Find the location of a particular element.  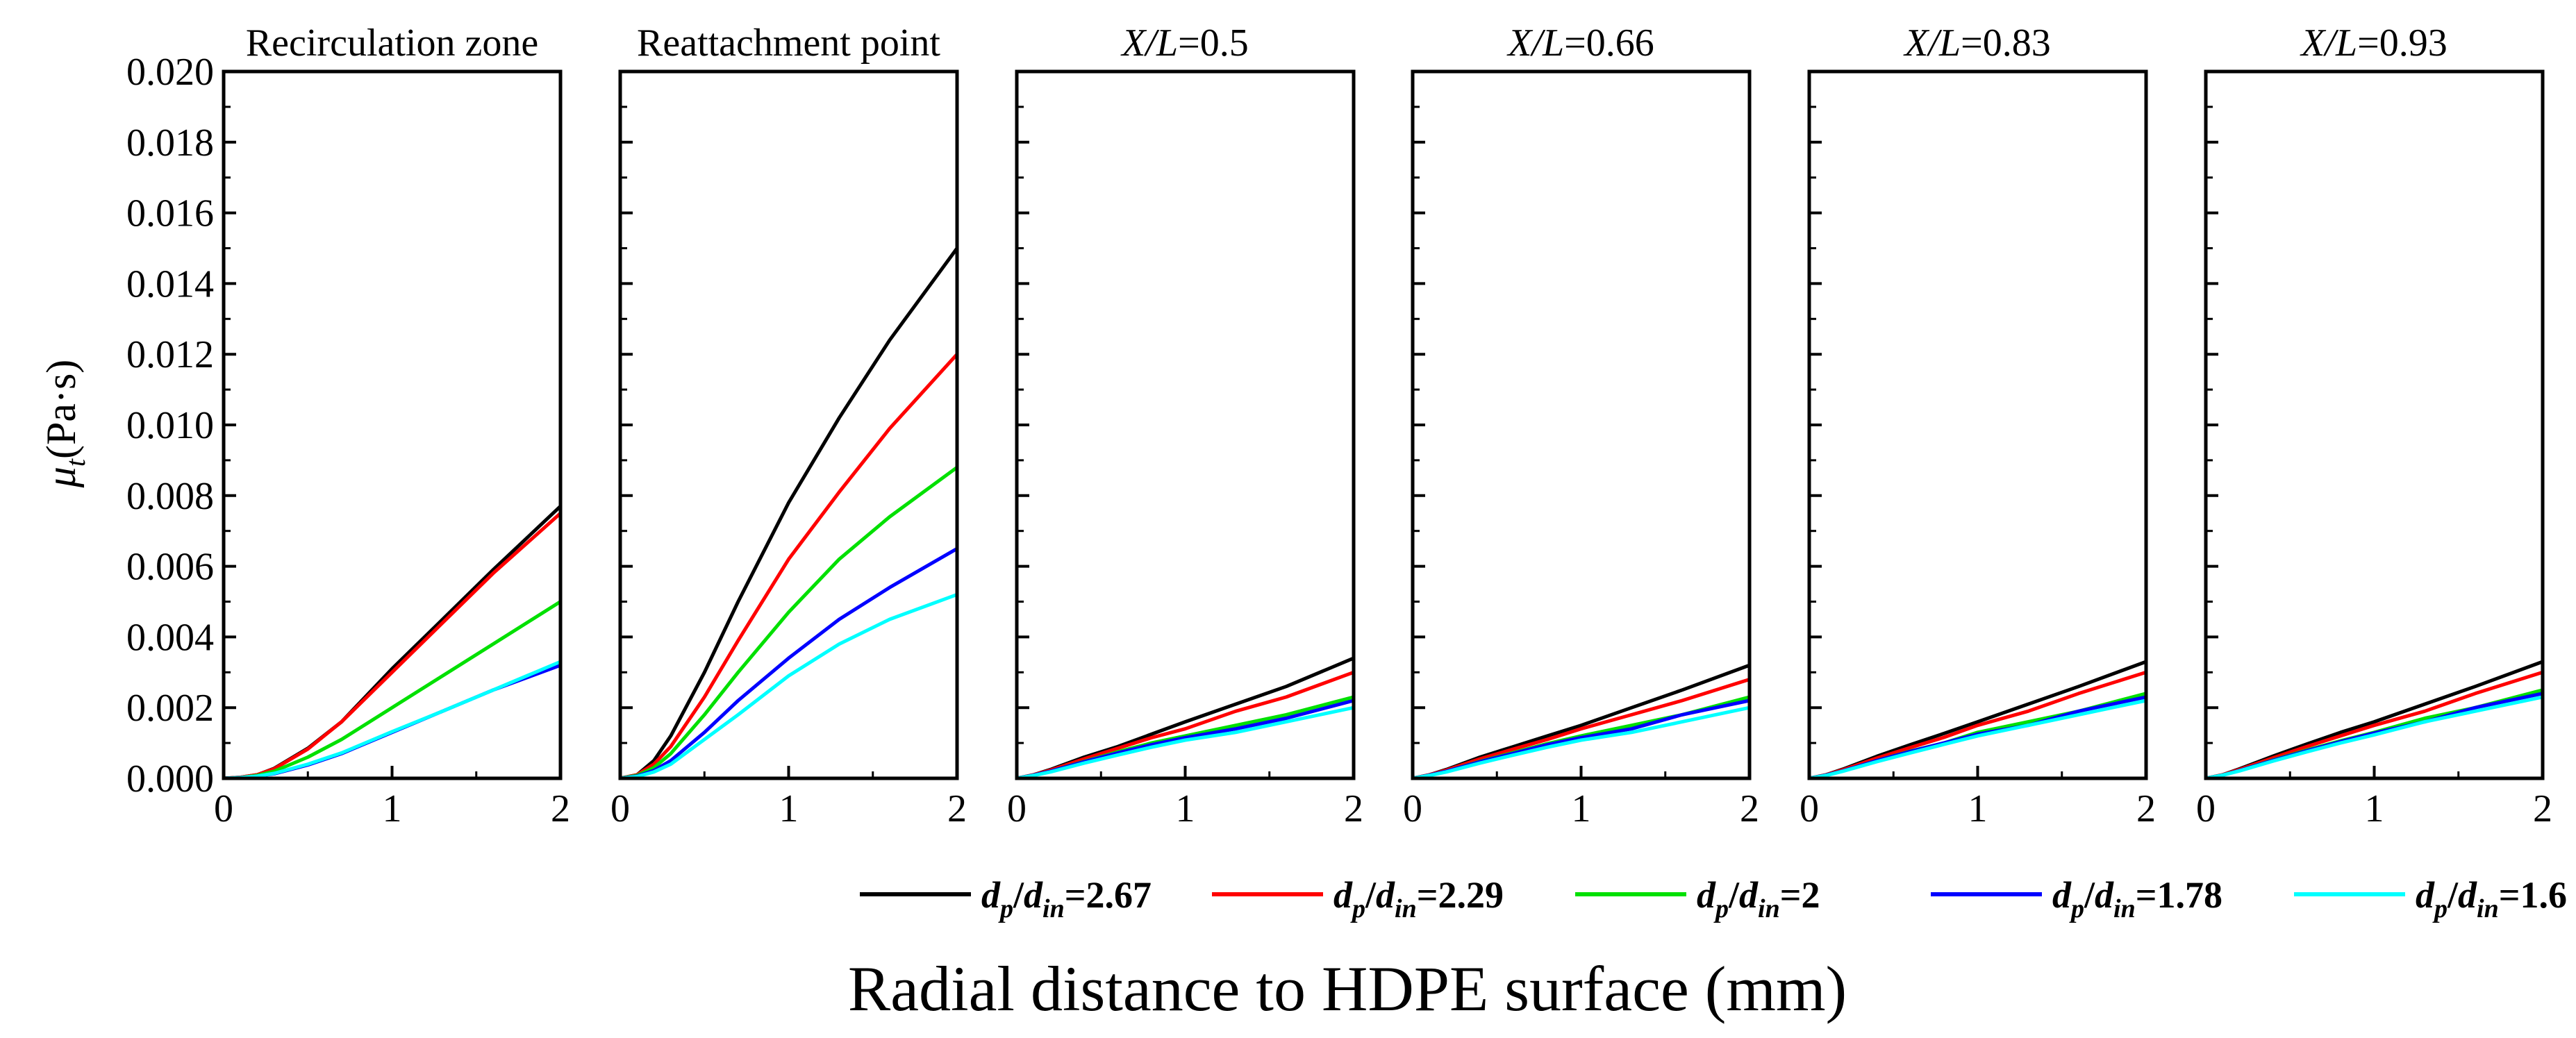

legend-item-s229: dp/din=2.29 is located at coordinates (1358, 898).